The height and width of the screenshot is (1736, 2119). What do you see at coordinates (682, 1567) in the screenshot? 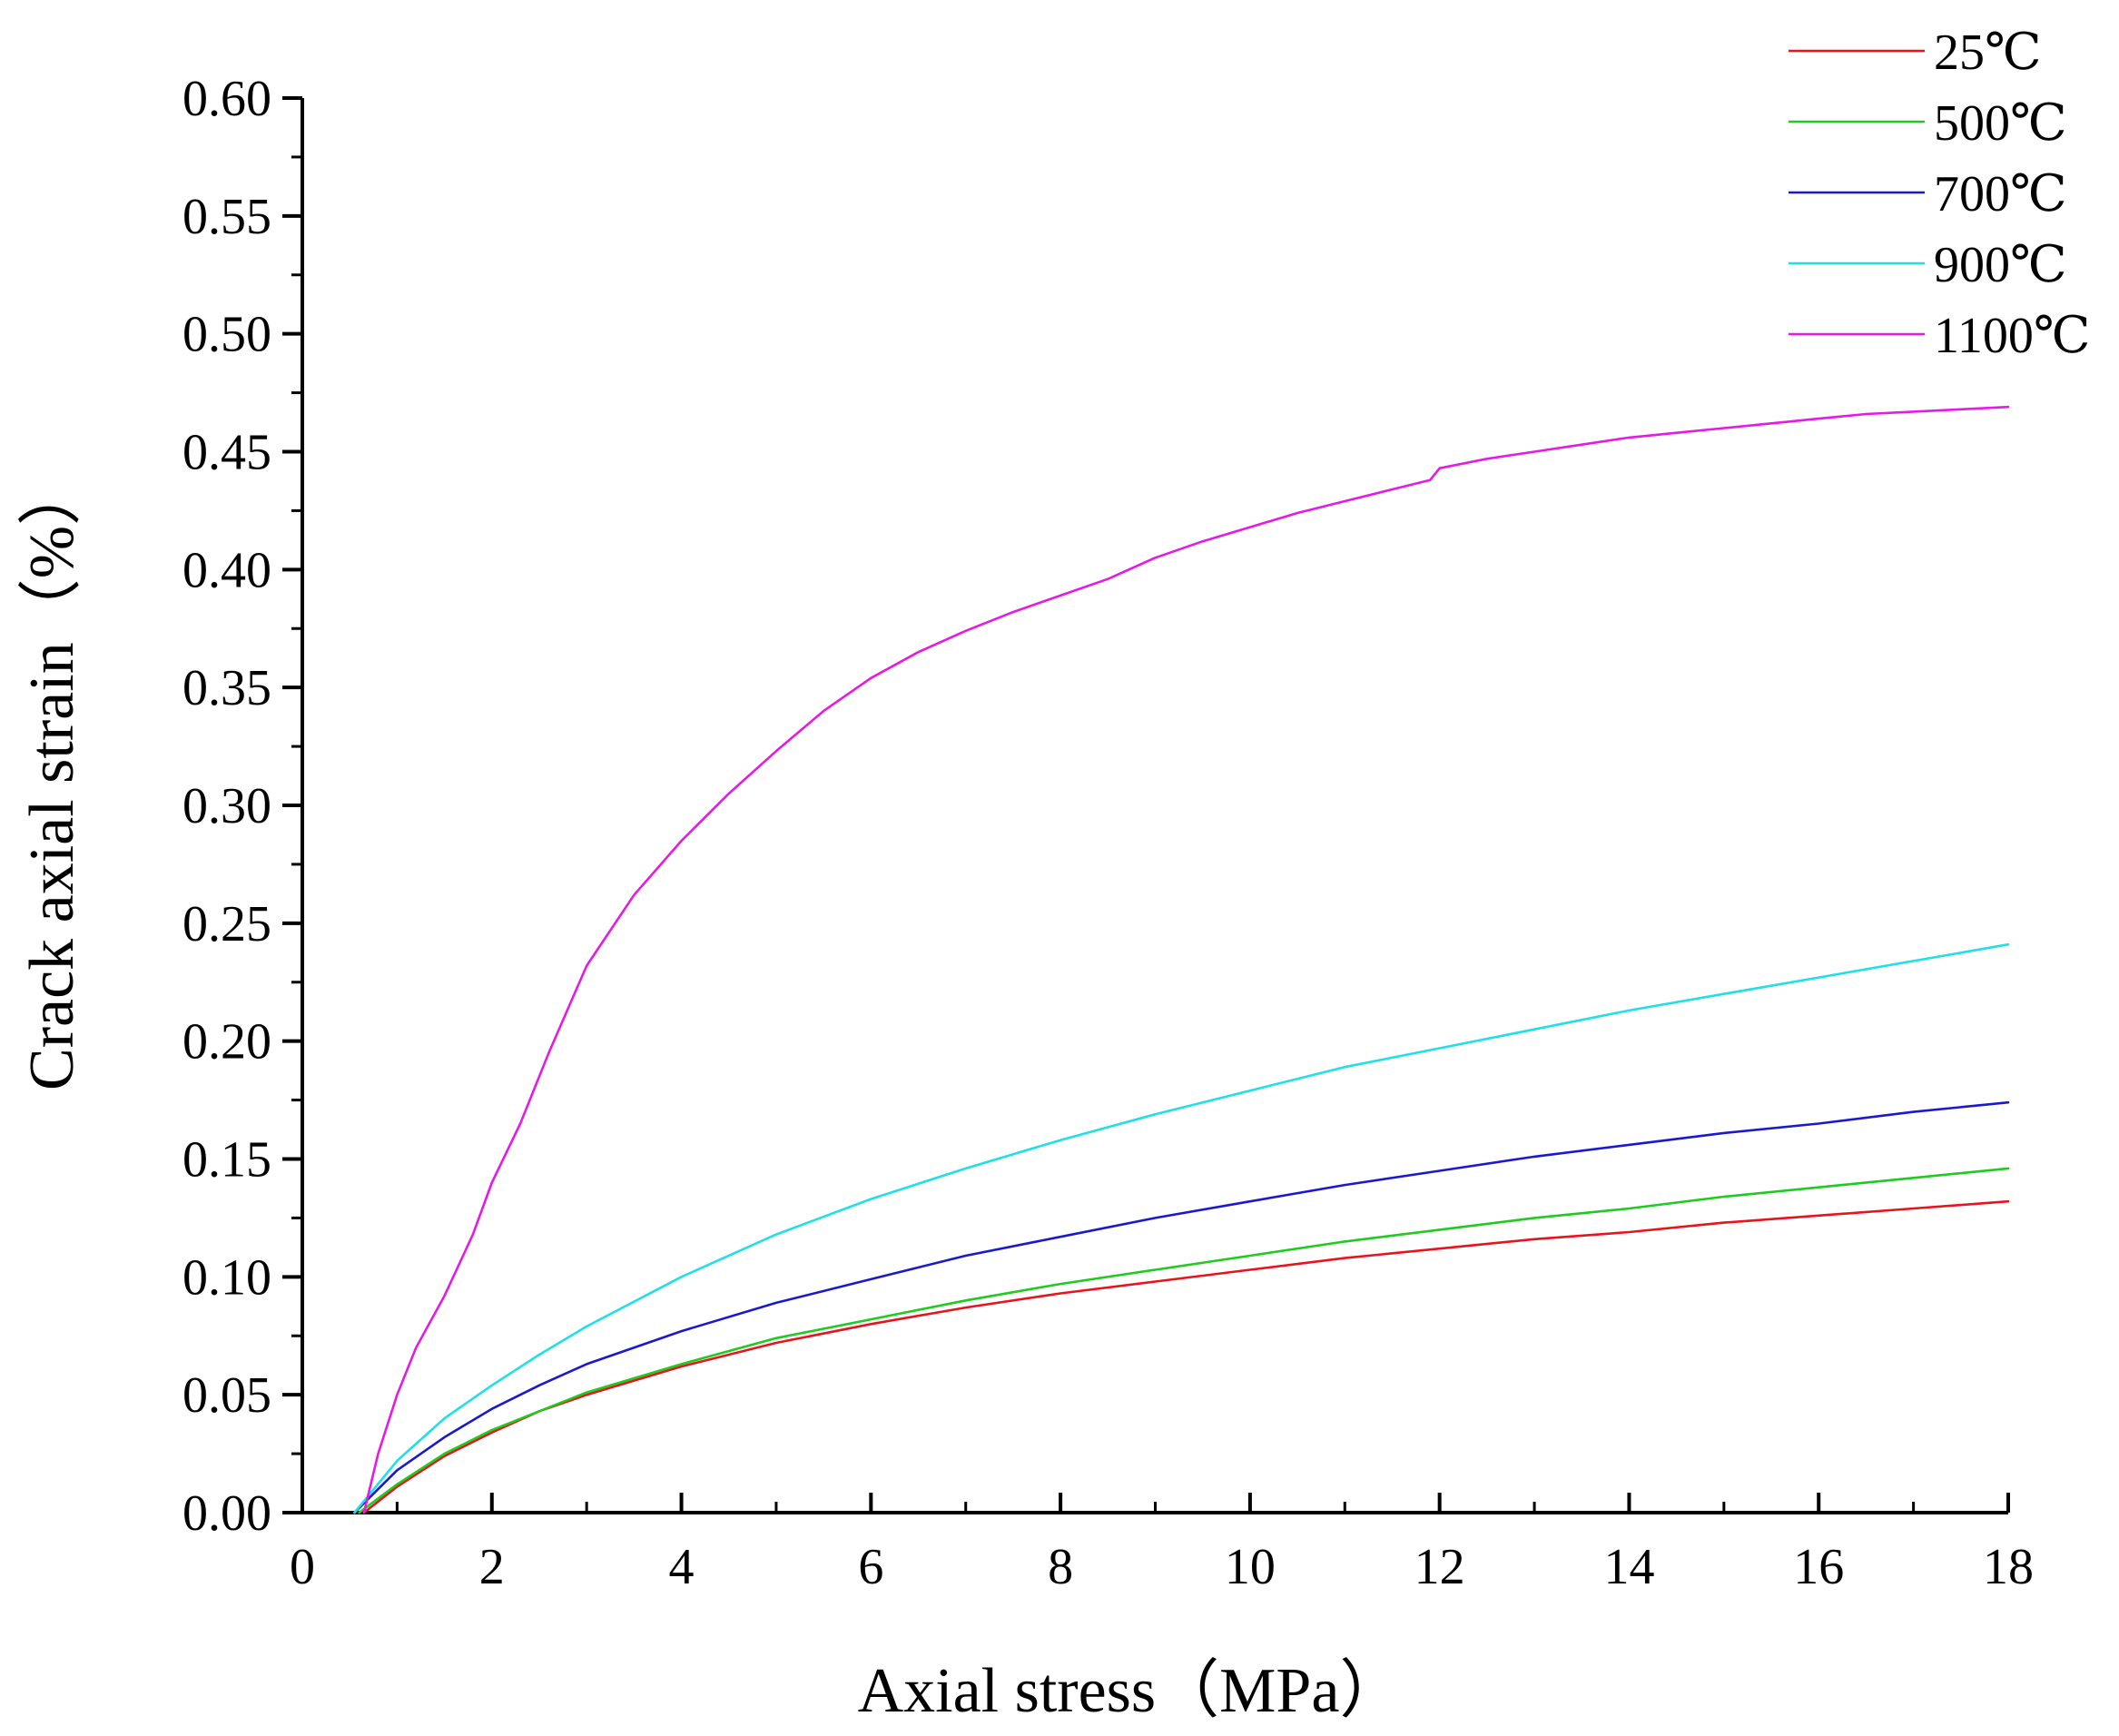
I see `x-tick-label: 4` at bounding box center [682, 1567].